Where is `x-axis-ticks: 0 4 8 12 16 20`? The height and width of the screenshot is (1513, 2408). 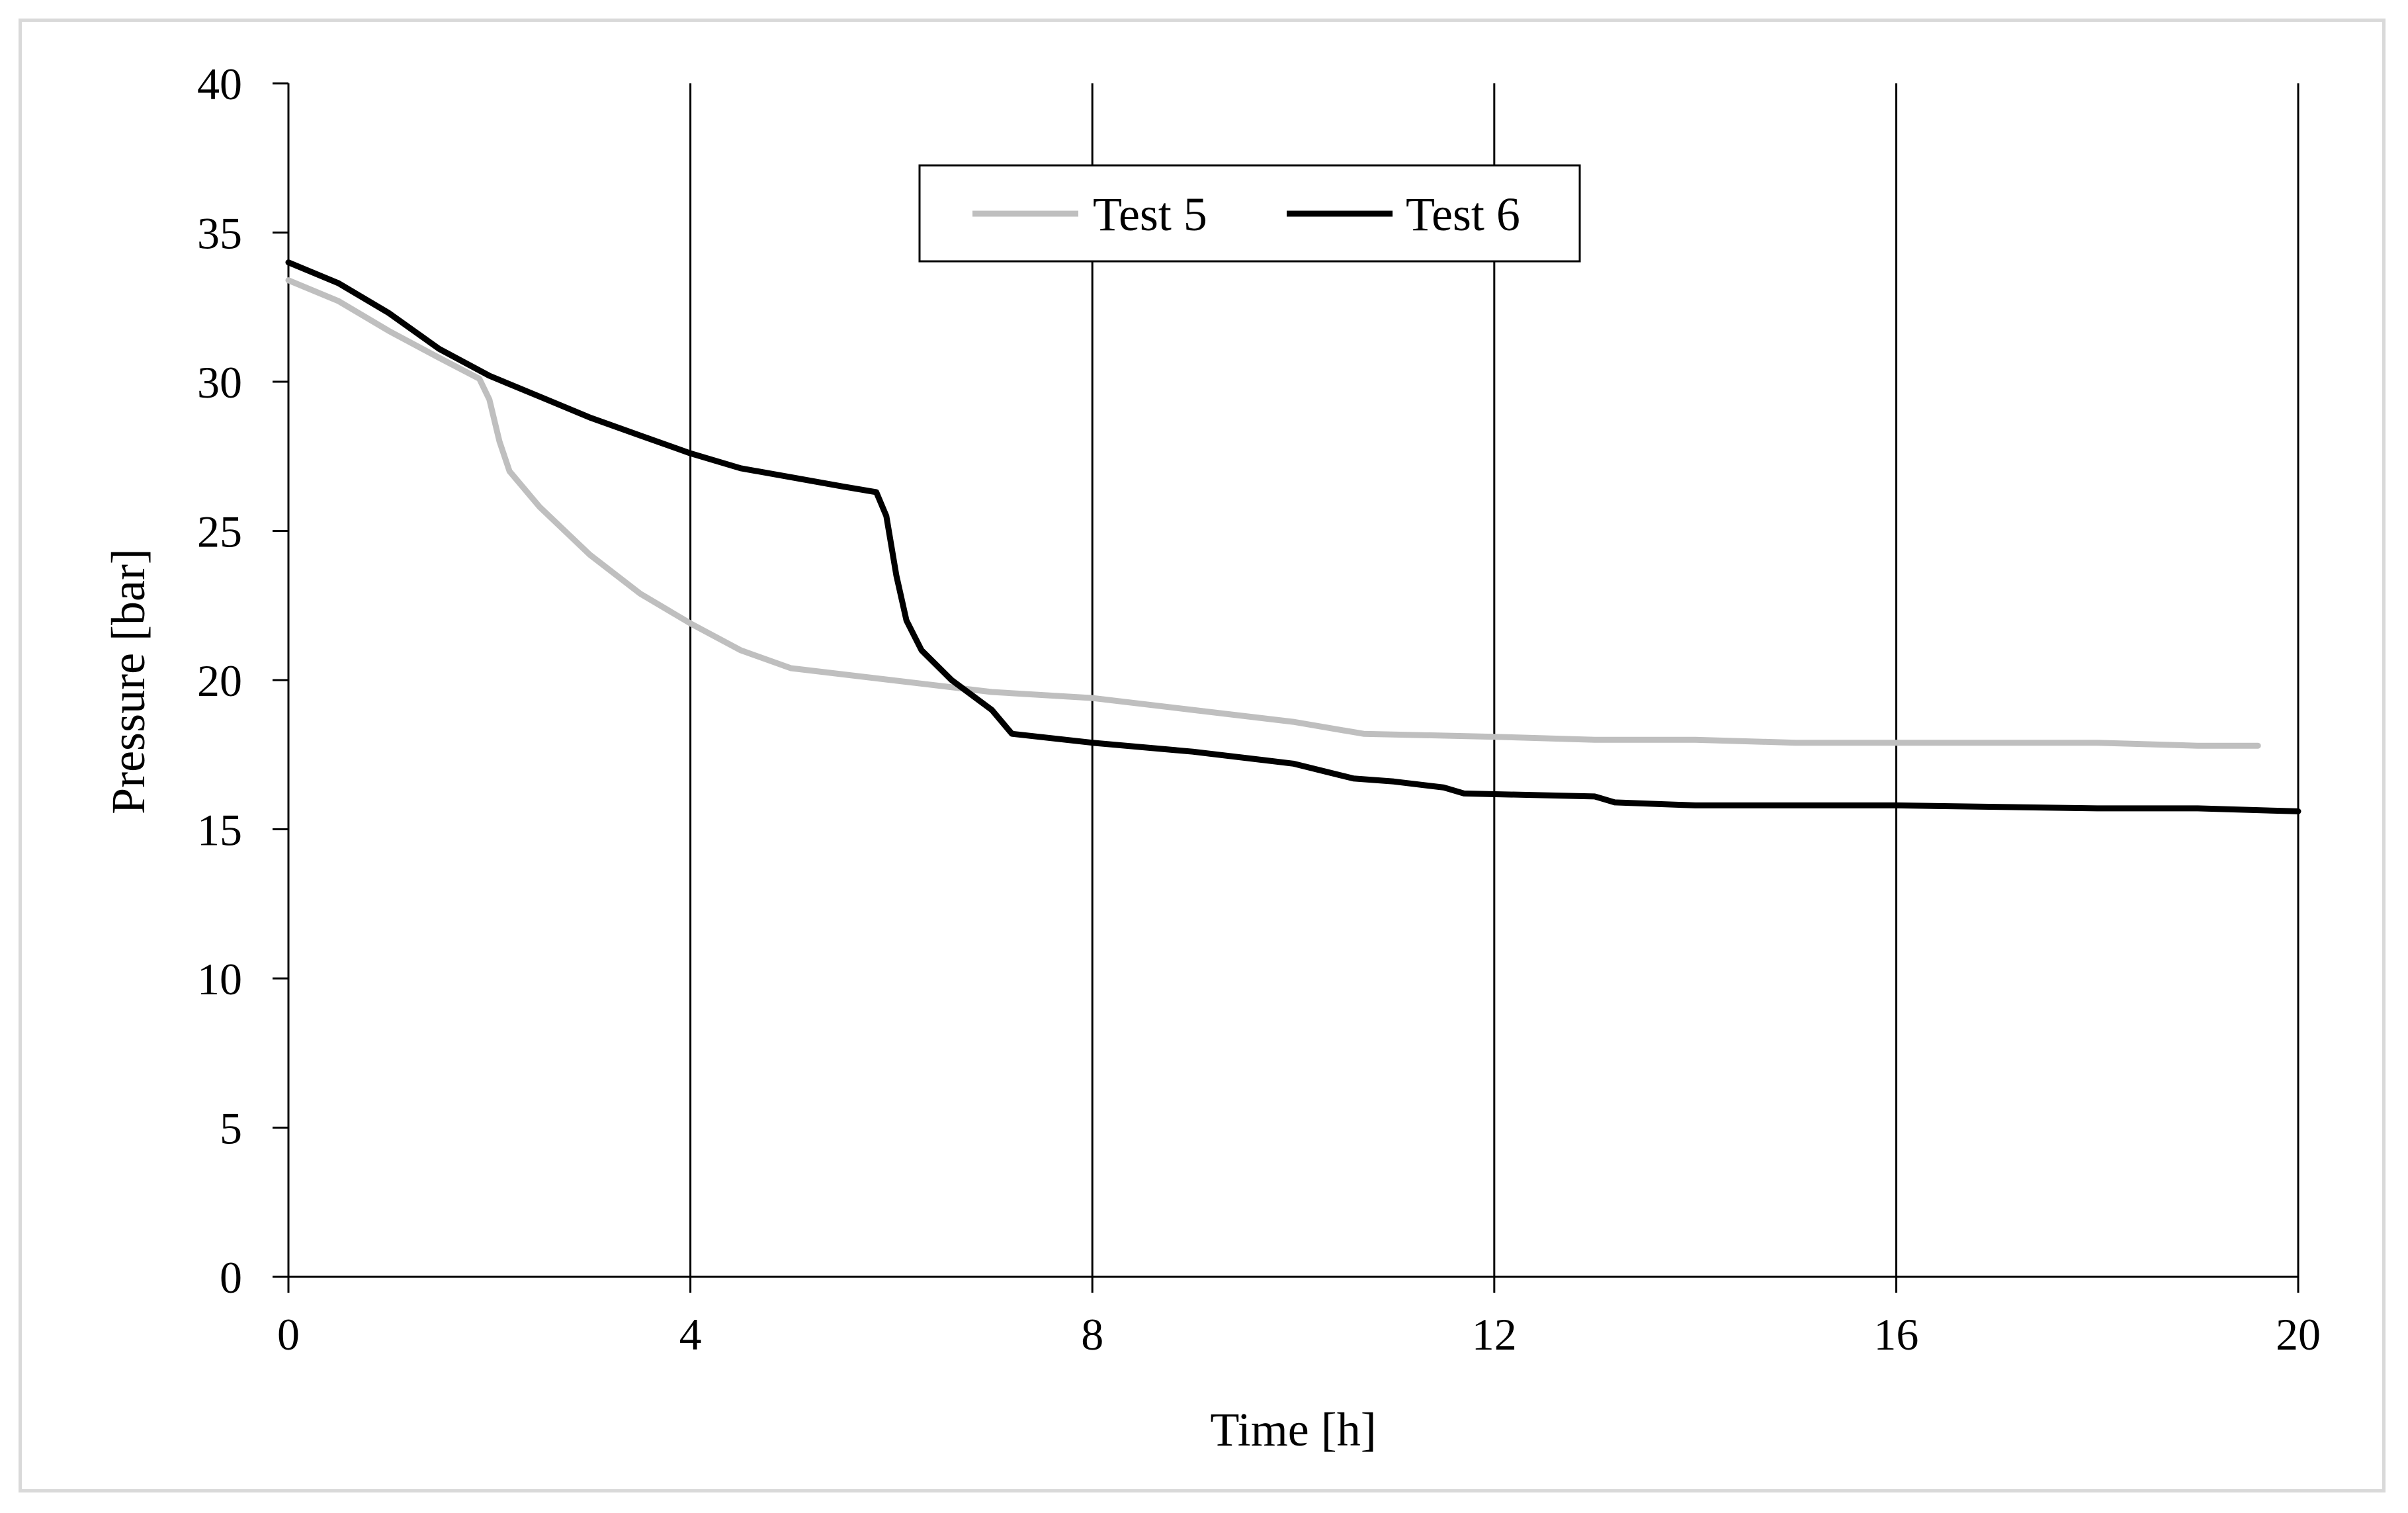
x-axis-ticks: 0 4 8 12 16 20 is located at coordinates (1299, 1318).